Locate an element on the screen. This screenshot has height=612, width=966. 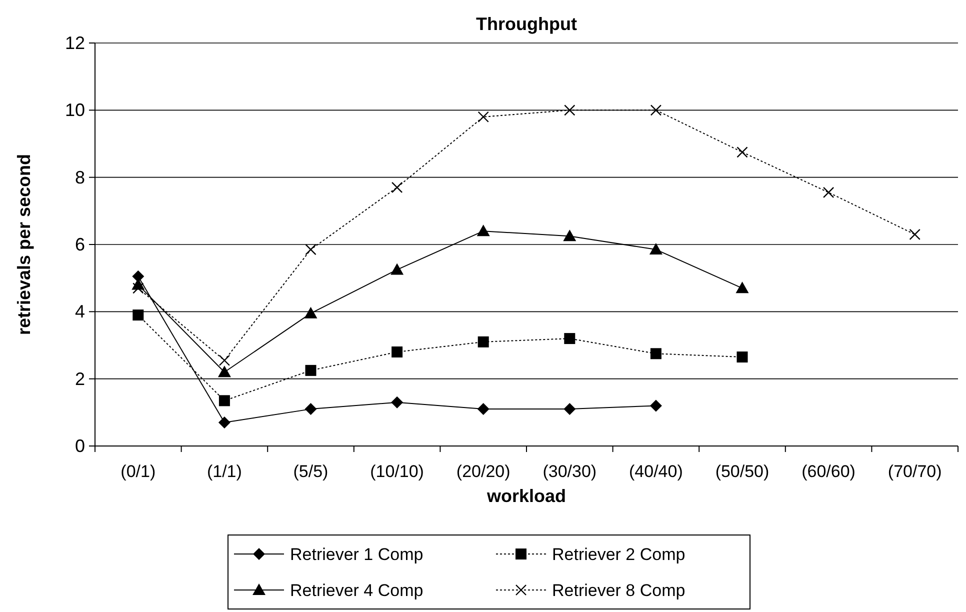
x-tick-label: (20/20) is located at coordinates (483, 471).